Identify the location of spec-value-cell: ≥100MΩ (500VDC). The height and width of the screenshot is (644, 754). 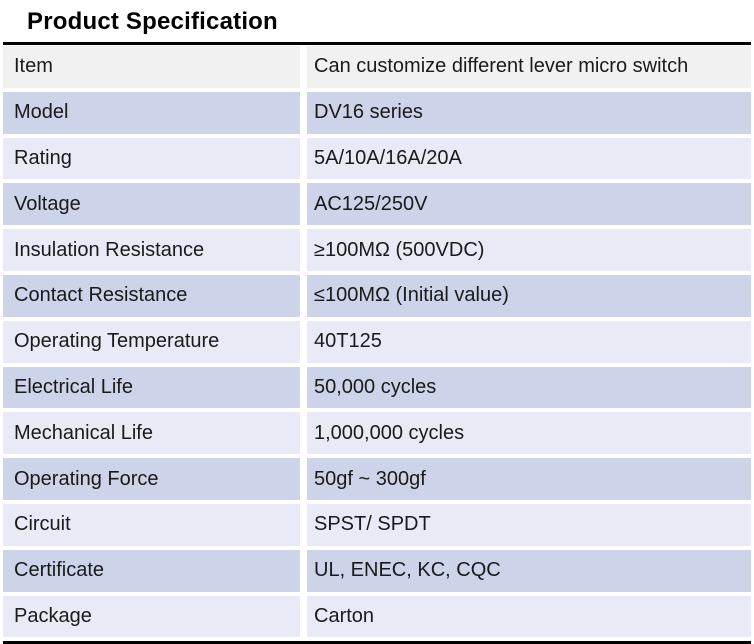
(529, 250).